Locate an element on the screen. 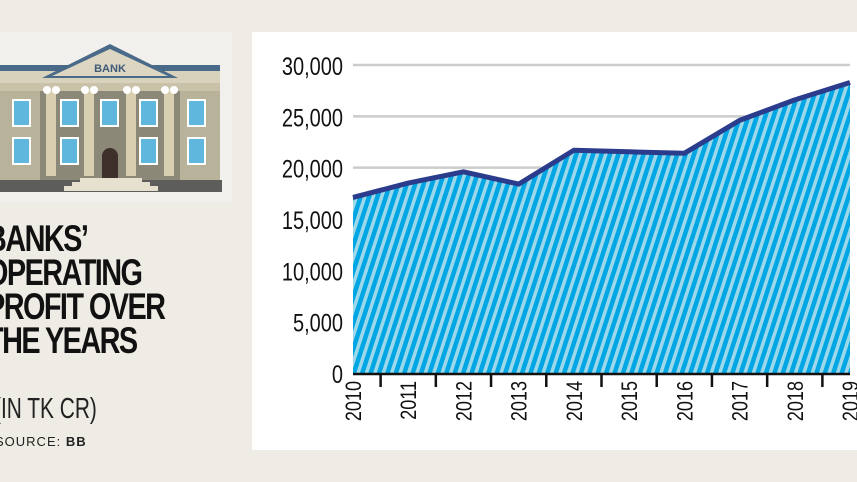 The height and width of the screenshot is (482, 857). y-tick-label: 0 is located at coordinates (337, 375).